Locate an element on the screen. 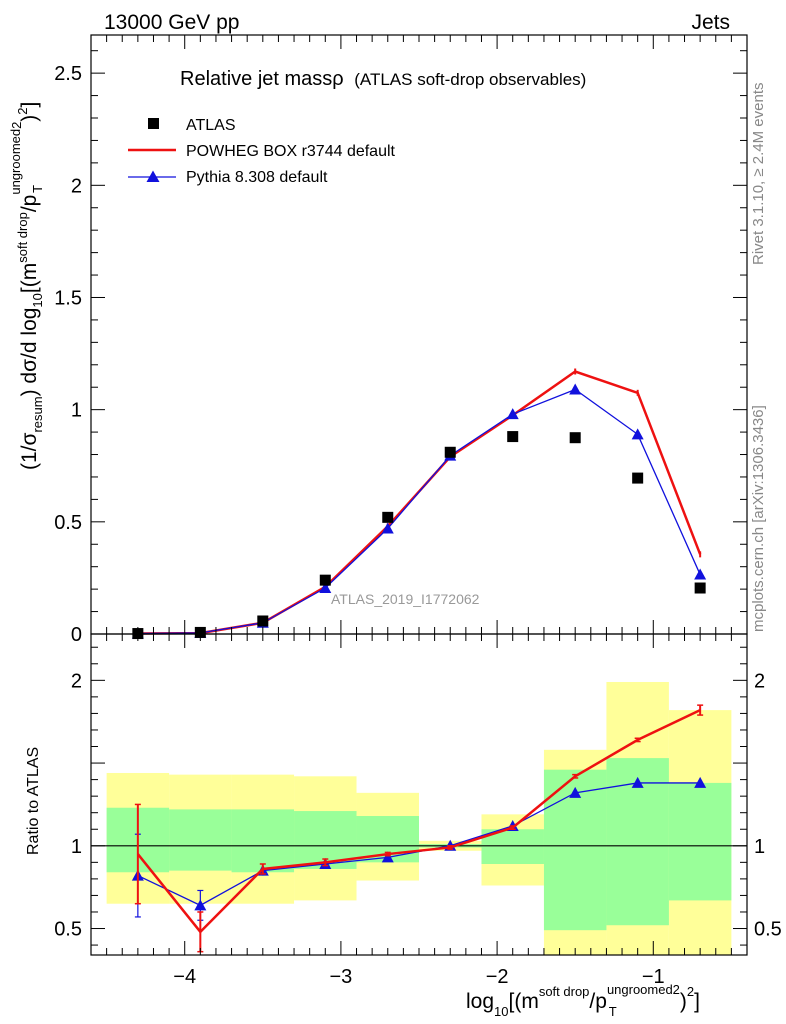 The width and height of the screenshot is (786, 1024). y-tick-label-right: 2 is located at coordinates (759, 681).